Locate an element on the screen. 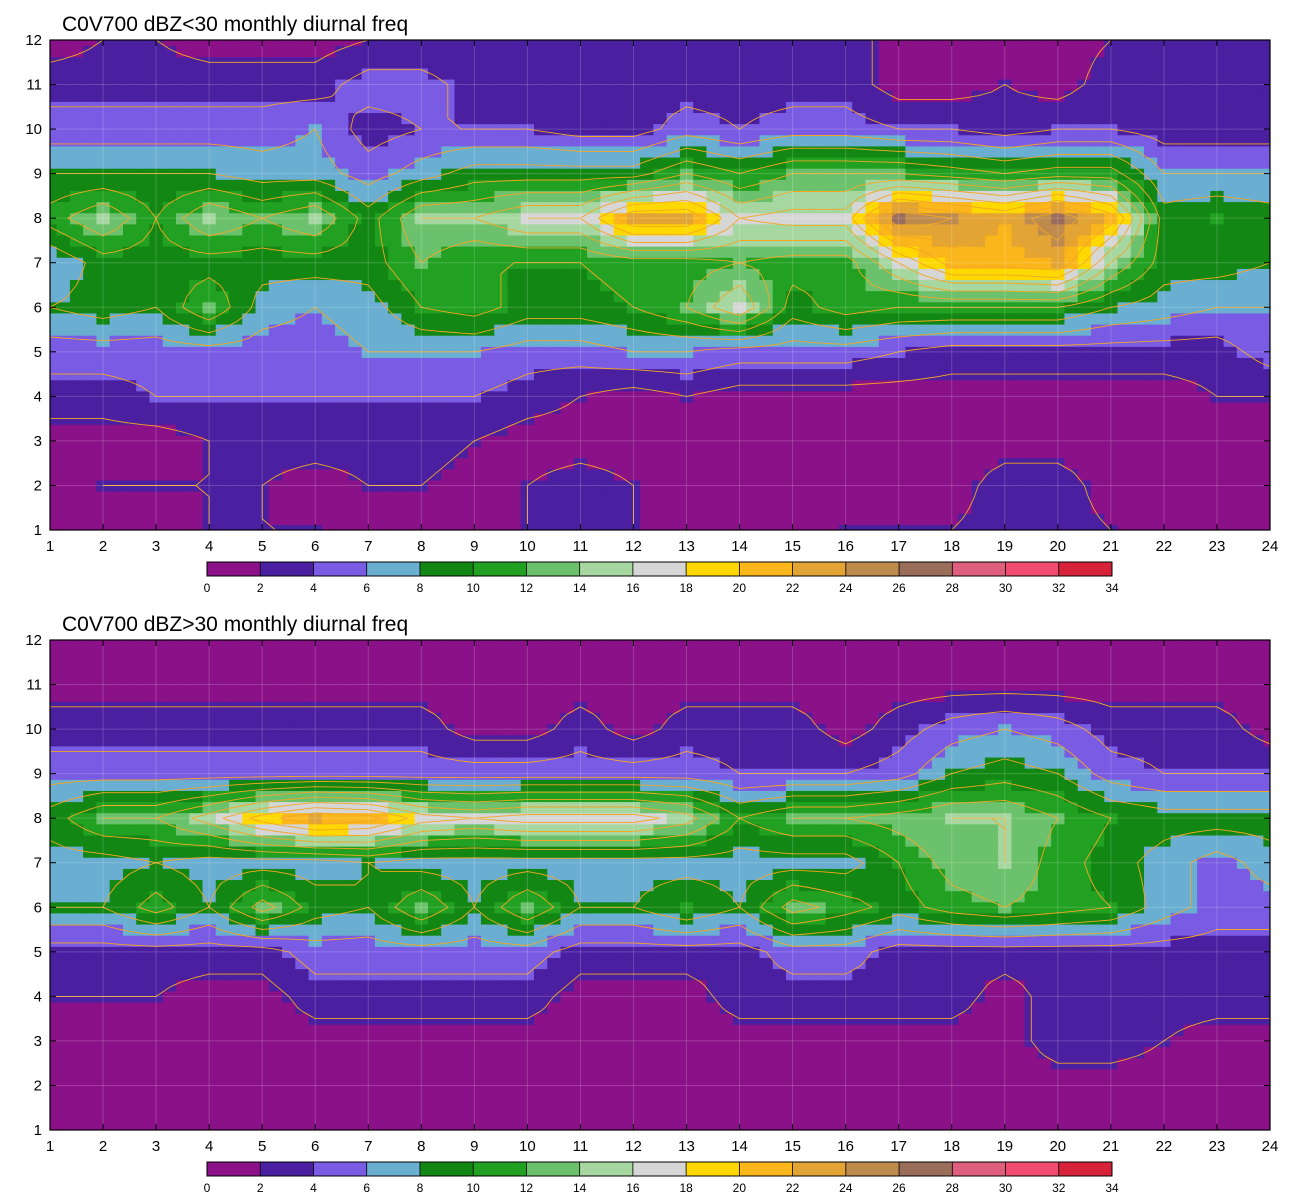  x-tick-label: 5 is located at coordinates (262, 546).